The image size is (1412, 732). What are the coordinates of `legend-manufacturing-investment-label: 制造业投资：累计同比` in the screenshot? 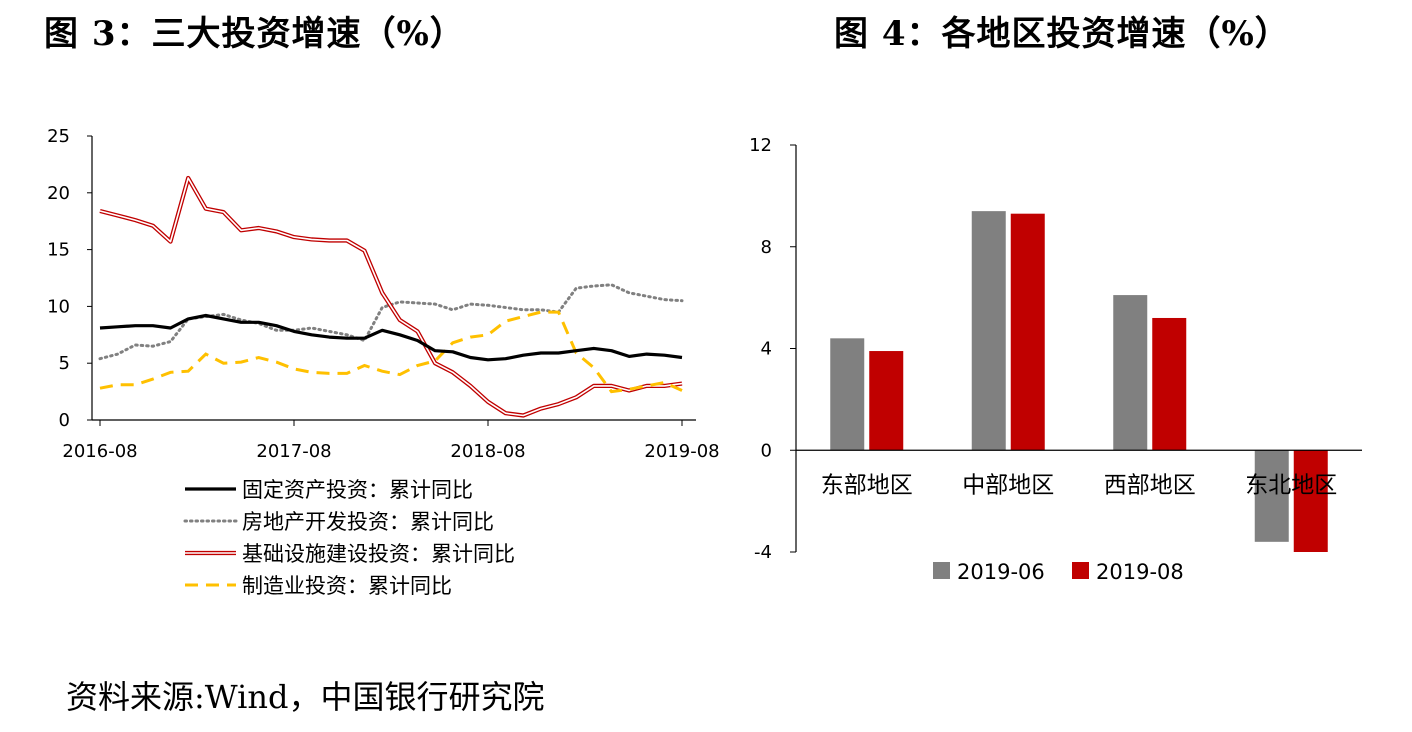 It's located at (347, 586).